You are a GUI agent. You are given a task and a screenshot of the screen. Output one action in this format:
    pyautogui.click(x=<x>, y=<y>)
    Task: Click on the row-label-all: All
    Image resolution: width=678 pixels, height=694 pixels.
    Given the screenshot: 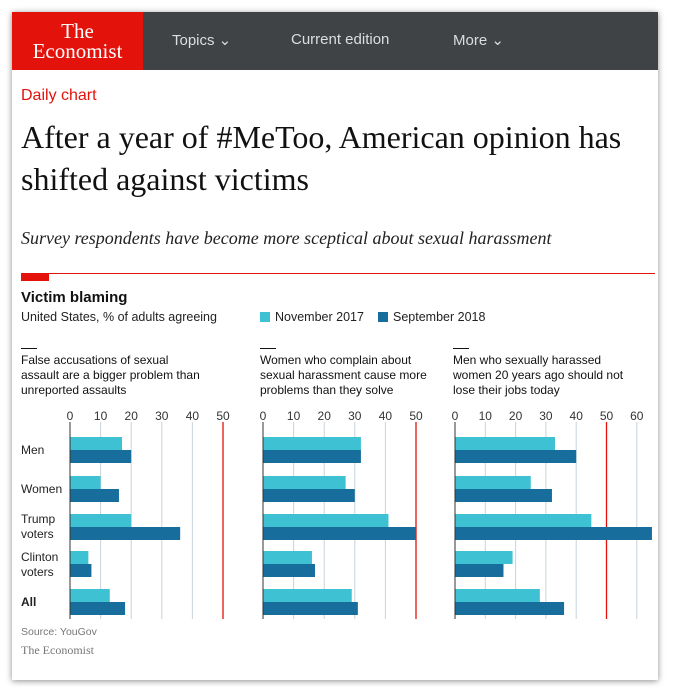 What is the action you would take?
    pyautogui.click(x=29, y=602)
    